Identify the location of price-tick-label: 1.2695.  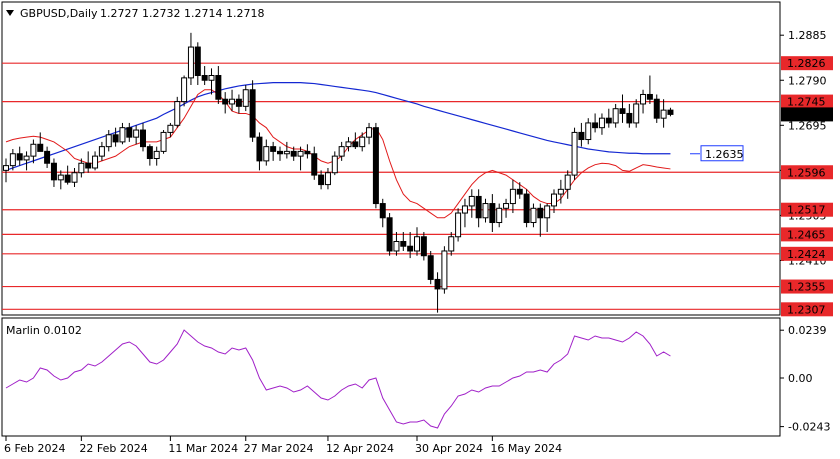
(807, 125).